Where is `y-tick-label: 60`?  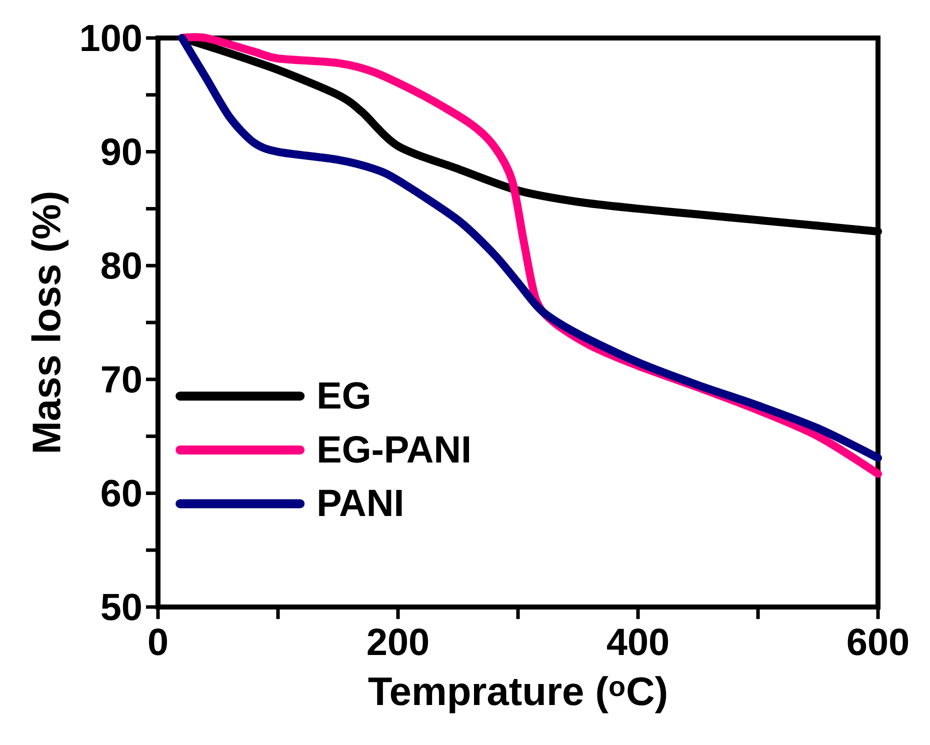 y-tick-label: 60 is located at coordinates (121, 493).